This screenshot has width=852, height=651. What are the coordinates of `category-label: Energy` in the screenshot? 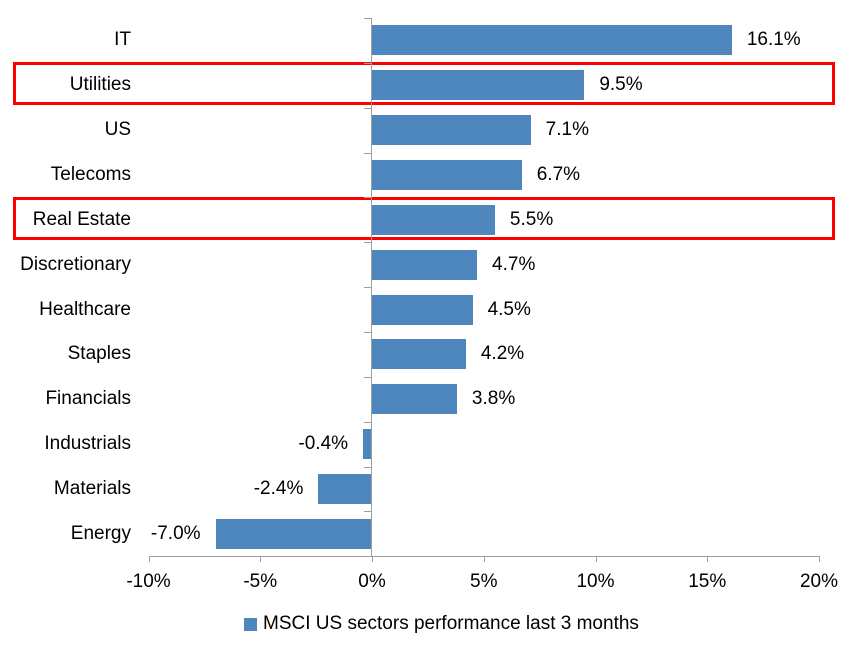 It's located at (100, 533).